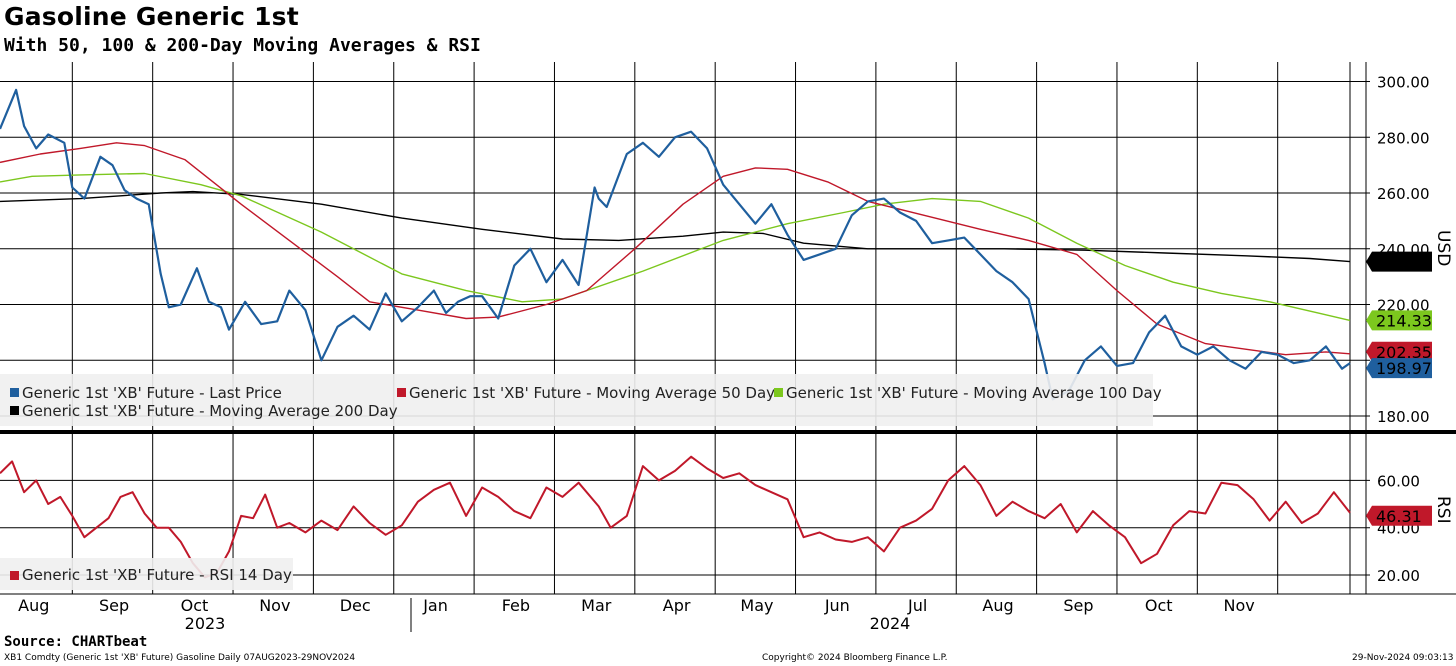 The width and height of the screenshot is (1456, 666). What do you see at coordinates (837, 605) in the screenshot?
I see `x-tick-month: Jun` at bounding box center [837, 605].